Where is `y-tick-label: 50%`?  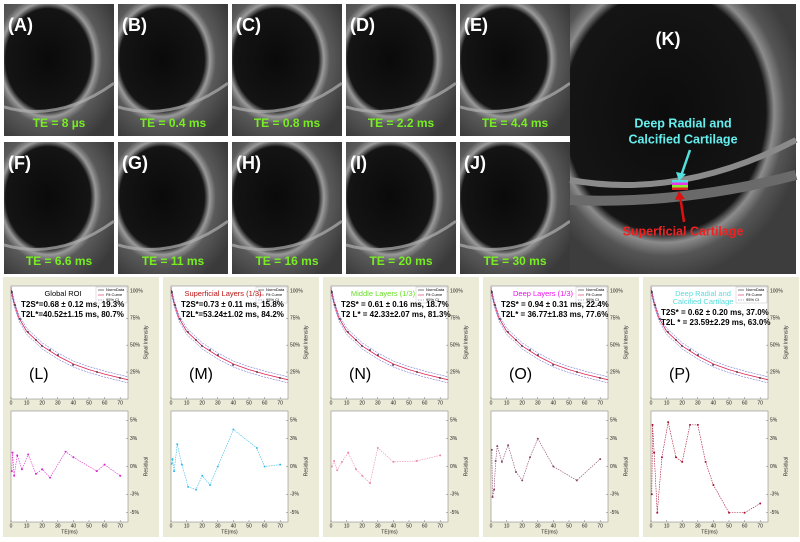 y-tick-label: 50% is located at coordinates (455, 346).